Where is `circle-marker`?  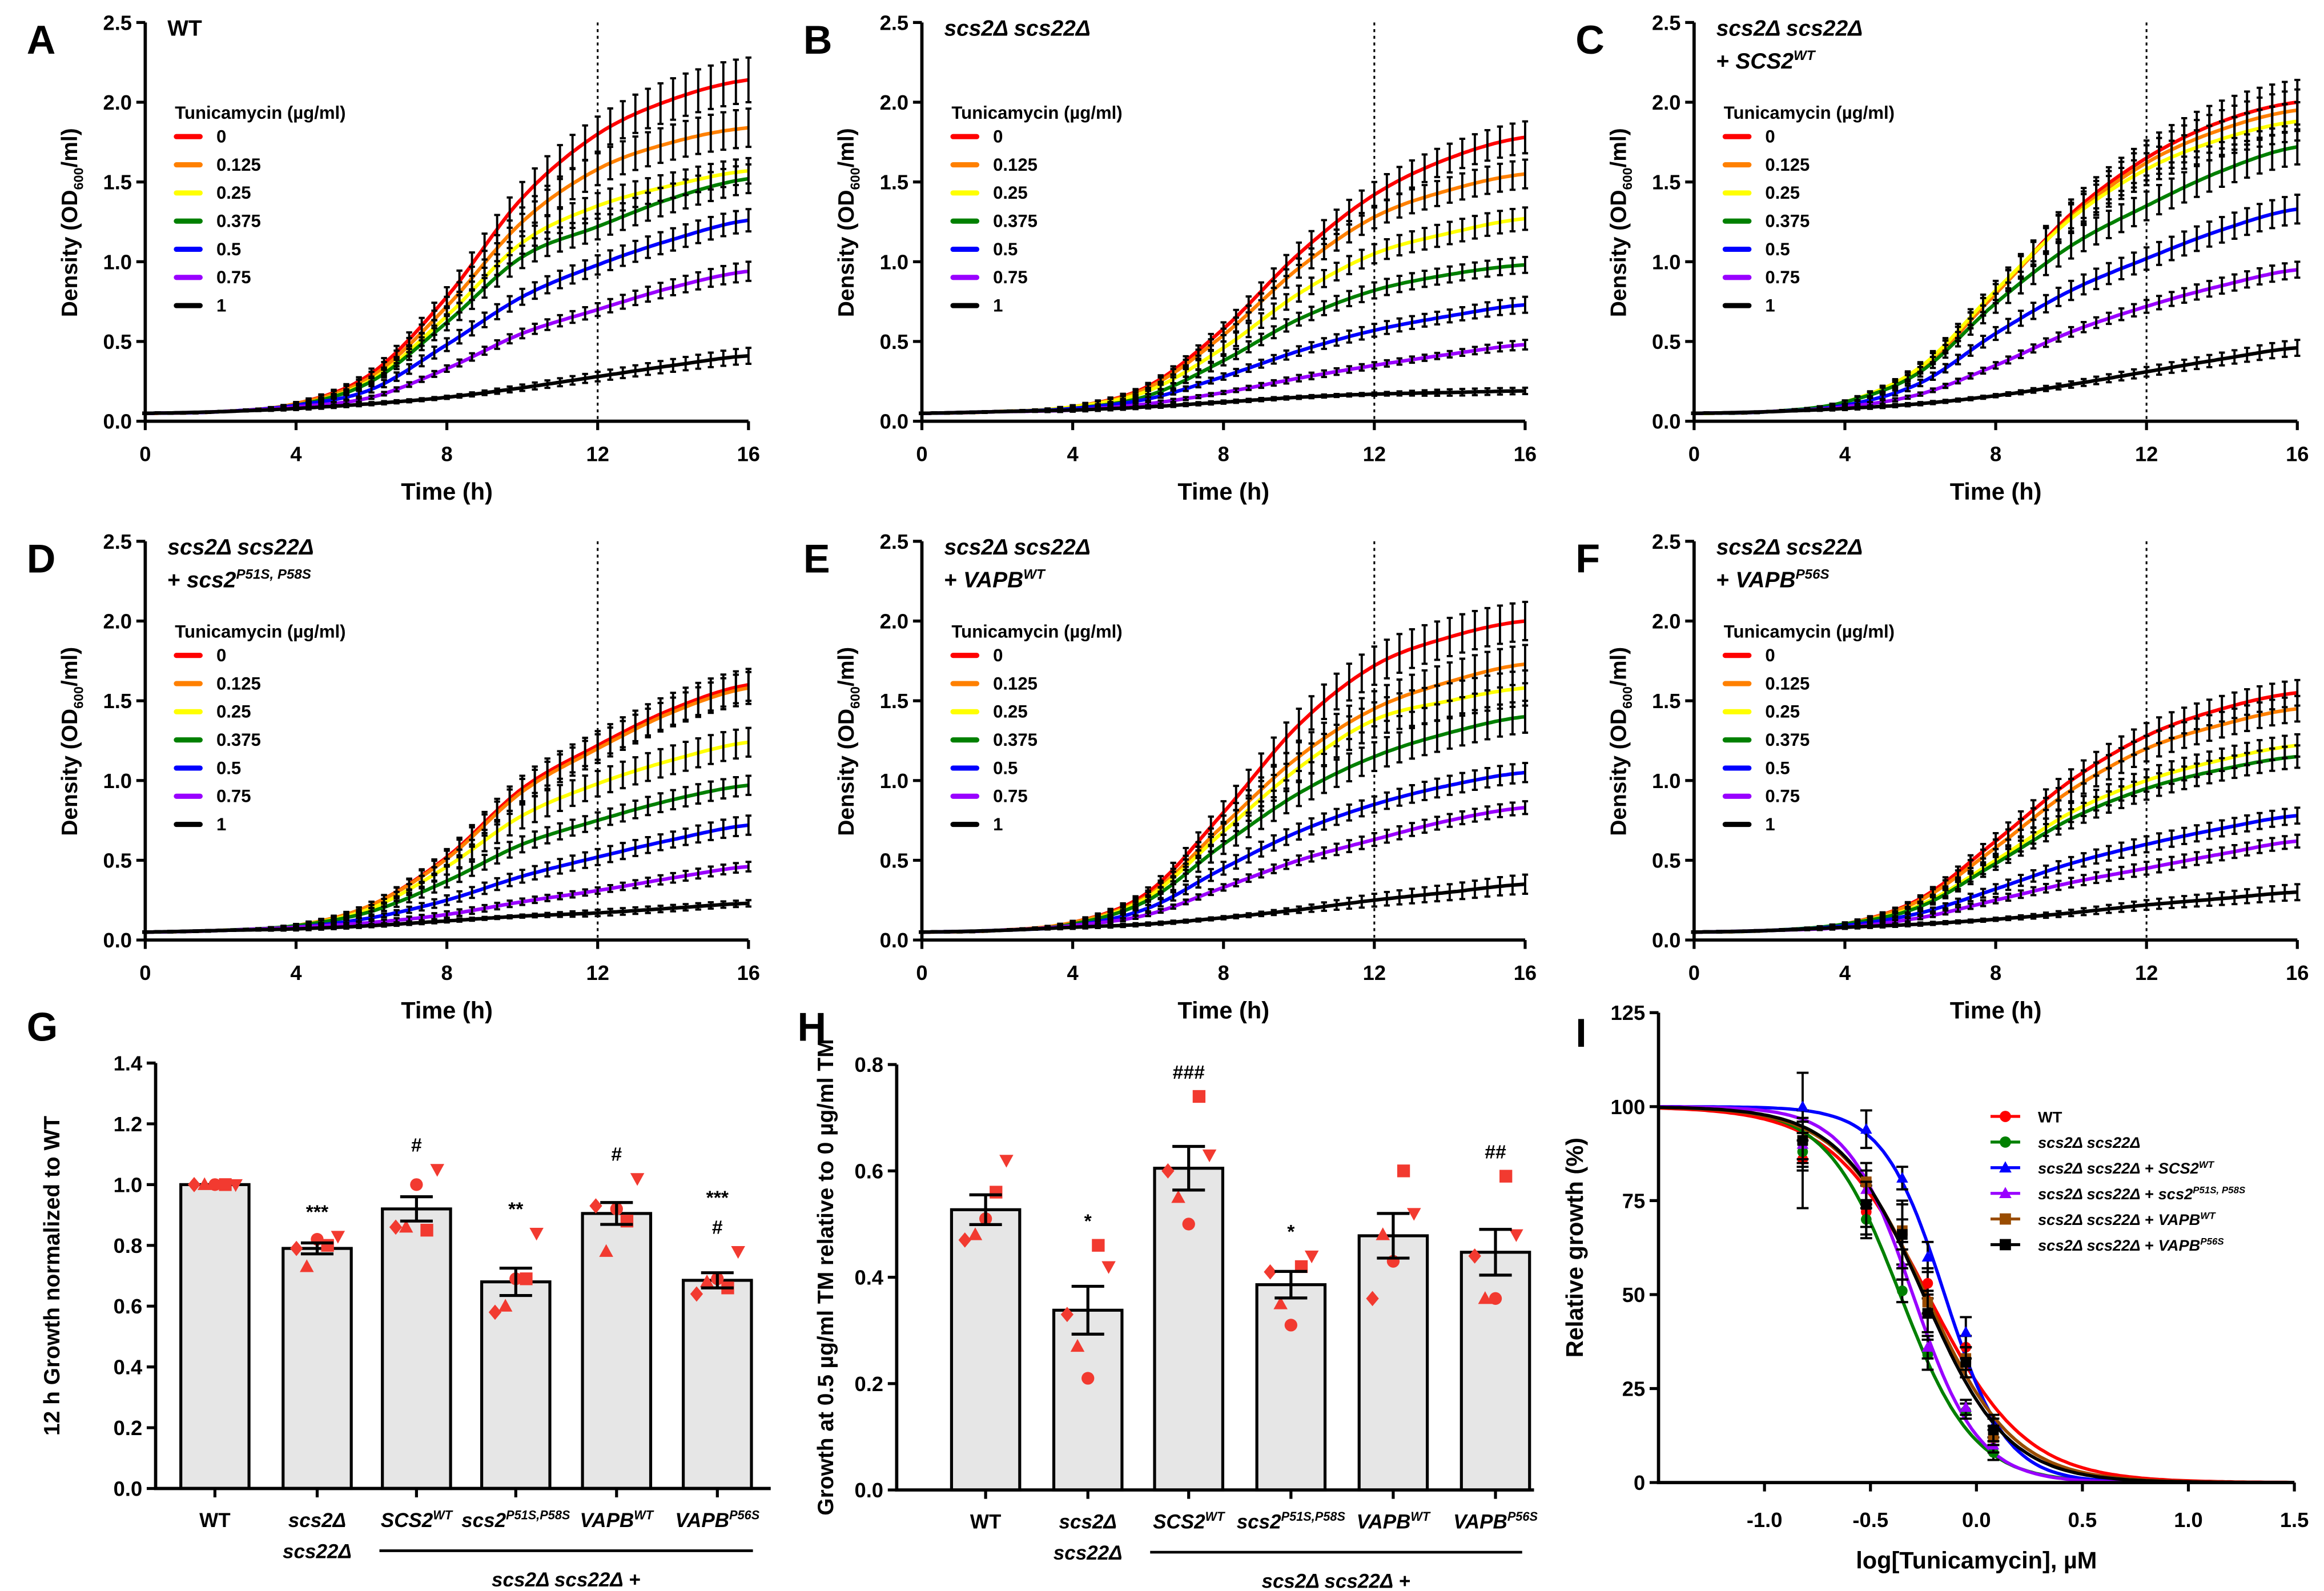 circle-marker is located at coordinates (416, 1184).